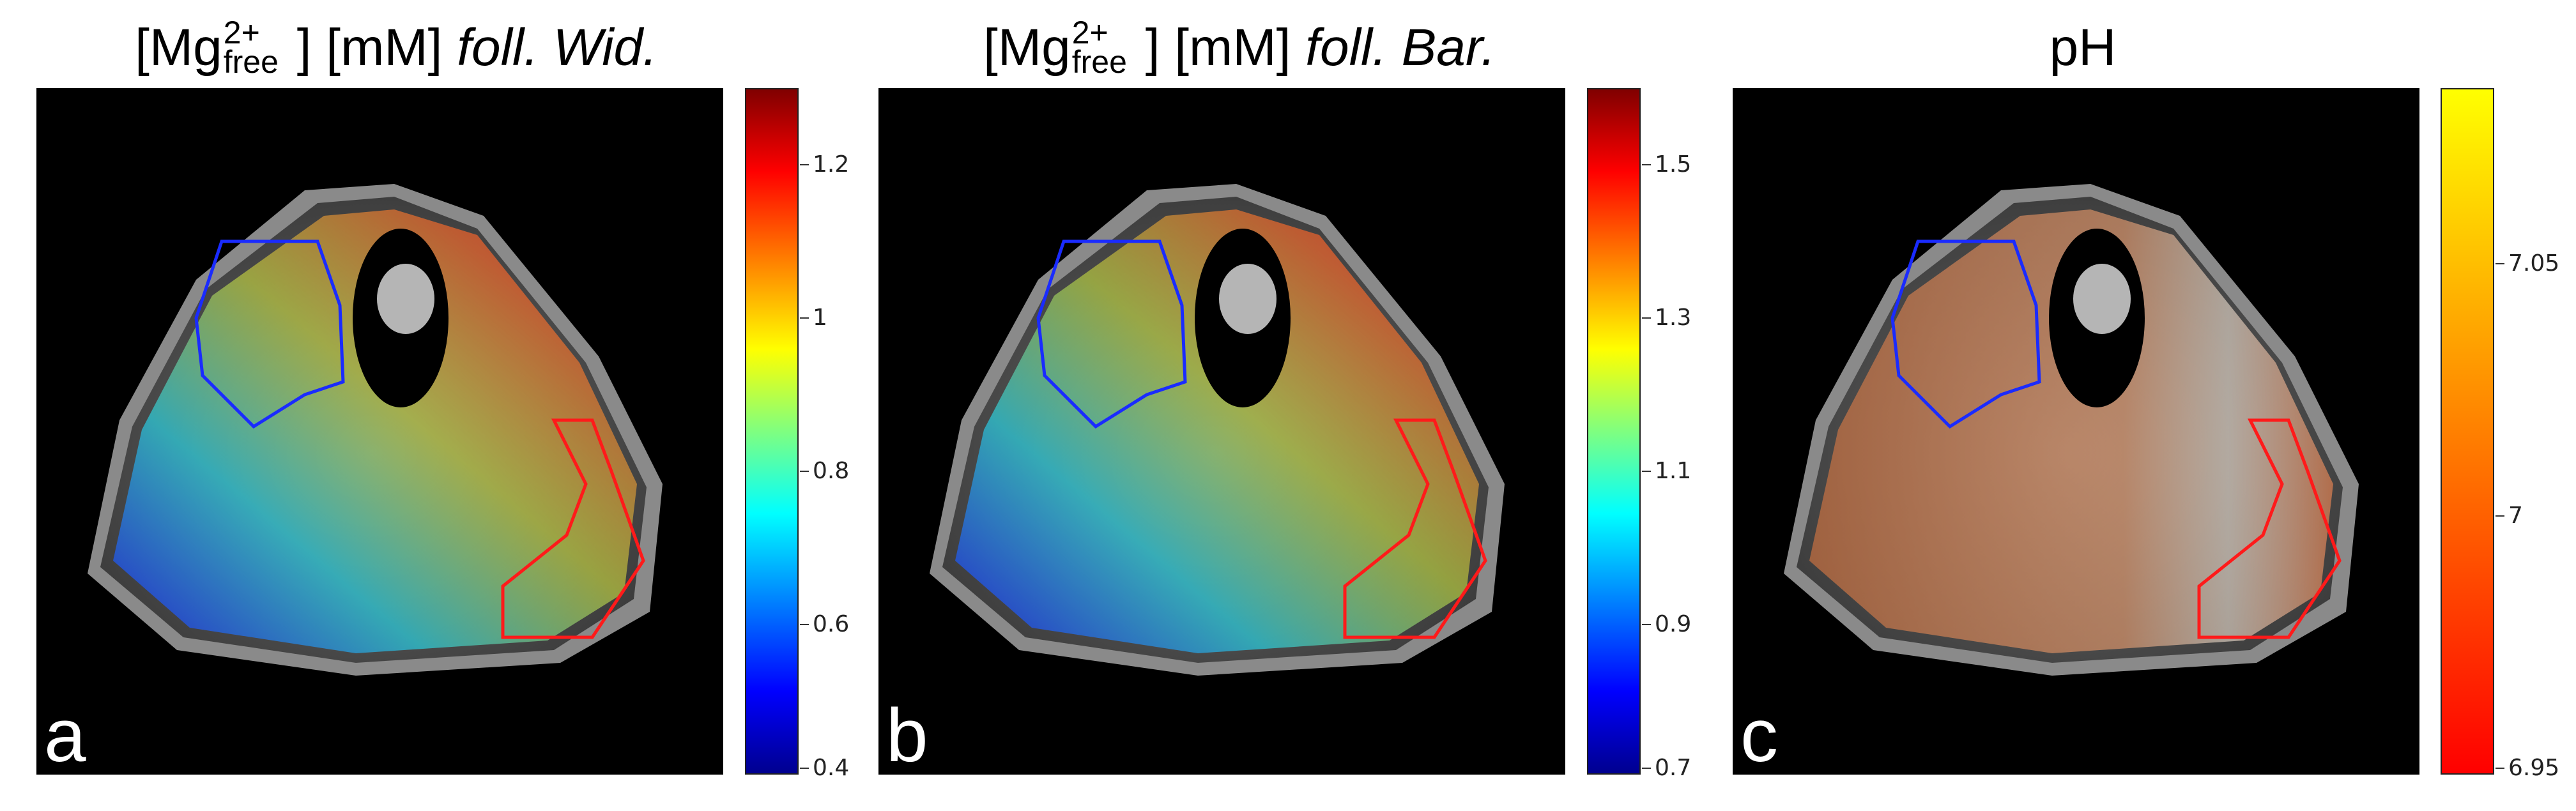 The height and width of the screenshot is (811, 2576). What do you see at coordinates (824, 768) in the screenshot?
I see `panel-a-tick: 0.4` at bounding box center [824, 768].